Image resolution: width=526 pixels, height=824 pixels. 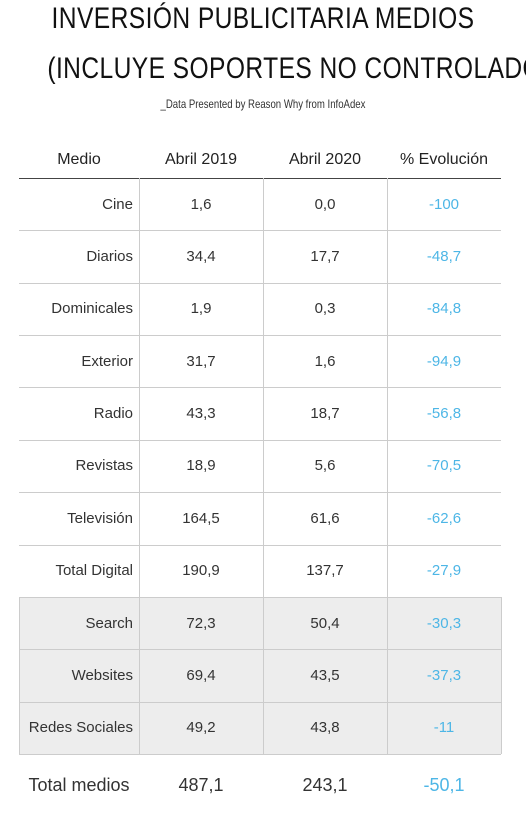 What do you see at coordinates (286, 68) in the screenshot?
I see `title-line: (INCLUYE SOPORTES NO CONTROLADOS)` at bounding box center [286, 68].